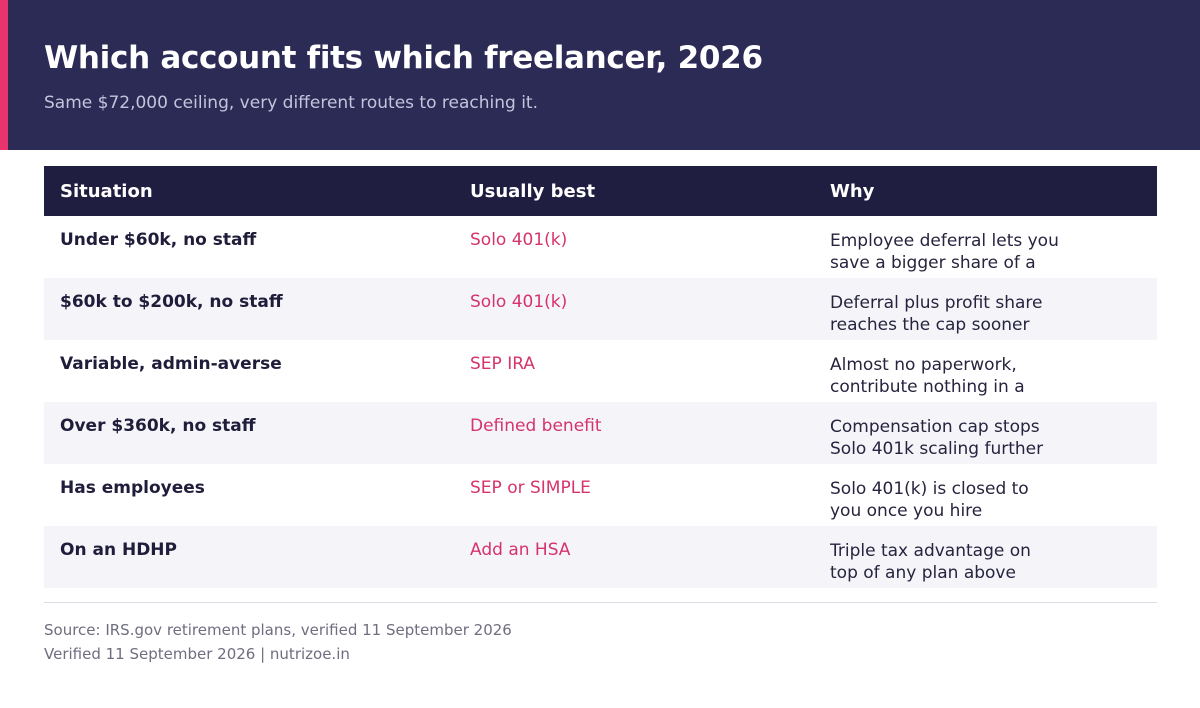  What do you see at coordinates (132, 488) in the screenshot?
I see `situation-cell: Has employees` at bounding box center [132, 488].